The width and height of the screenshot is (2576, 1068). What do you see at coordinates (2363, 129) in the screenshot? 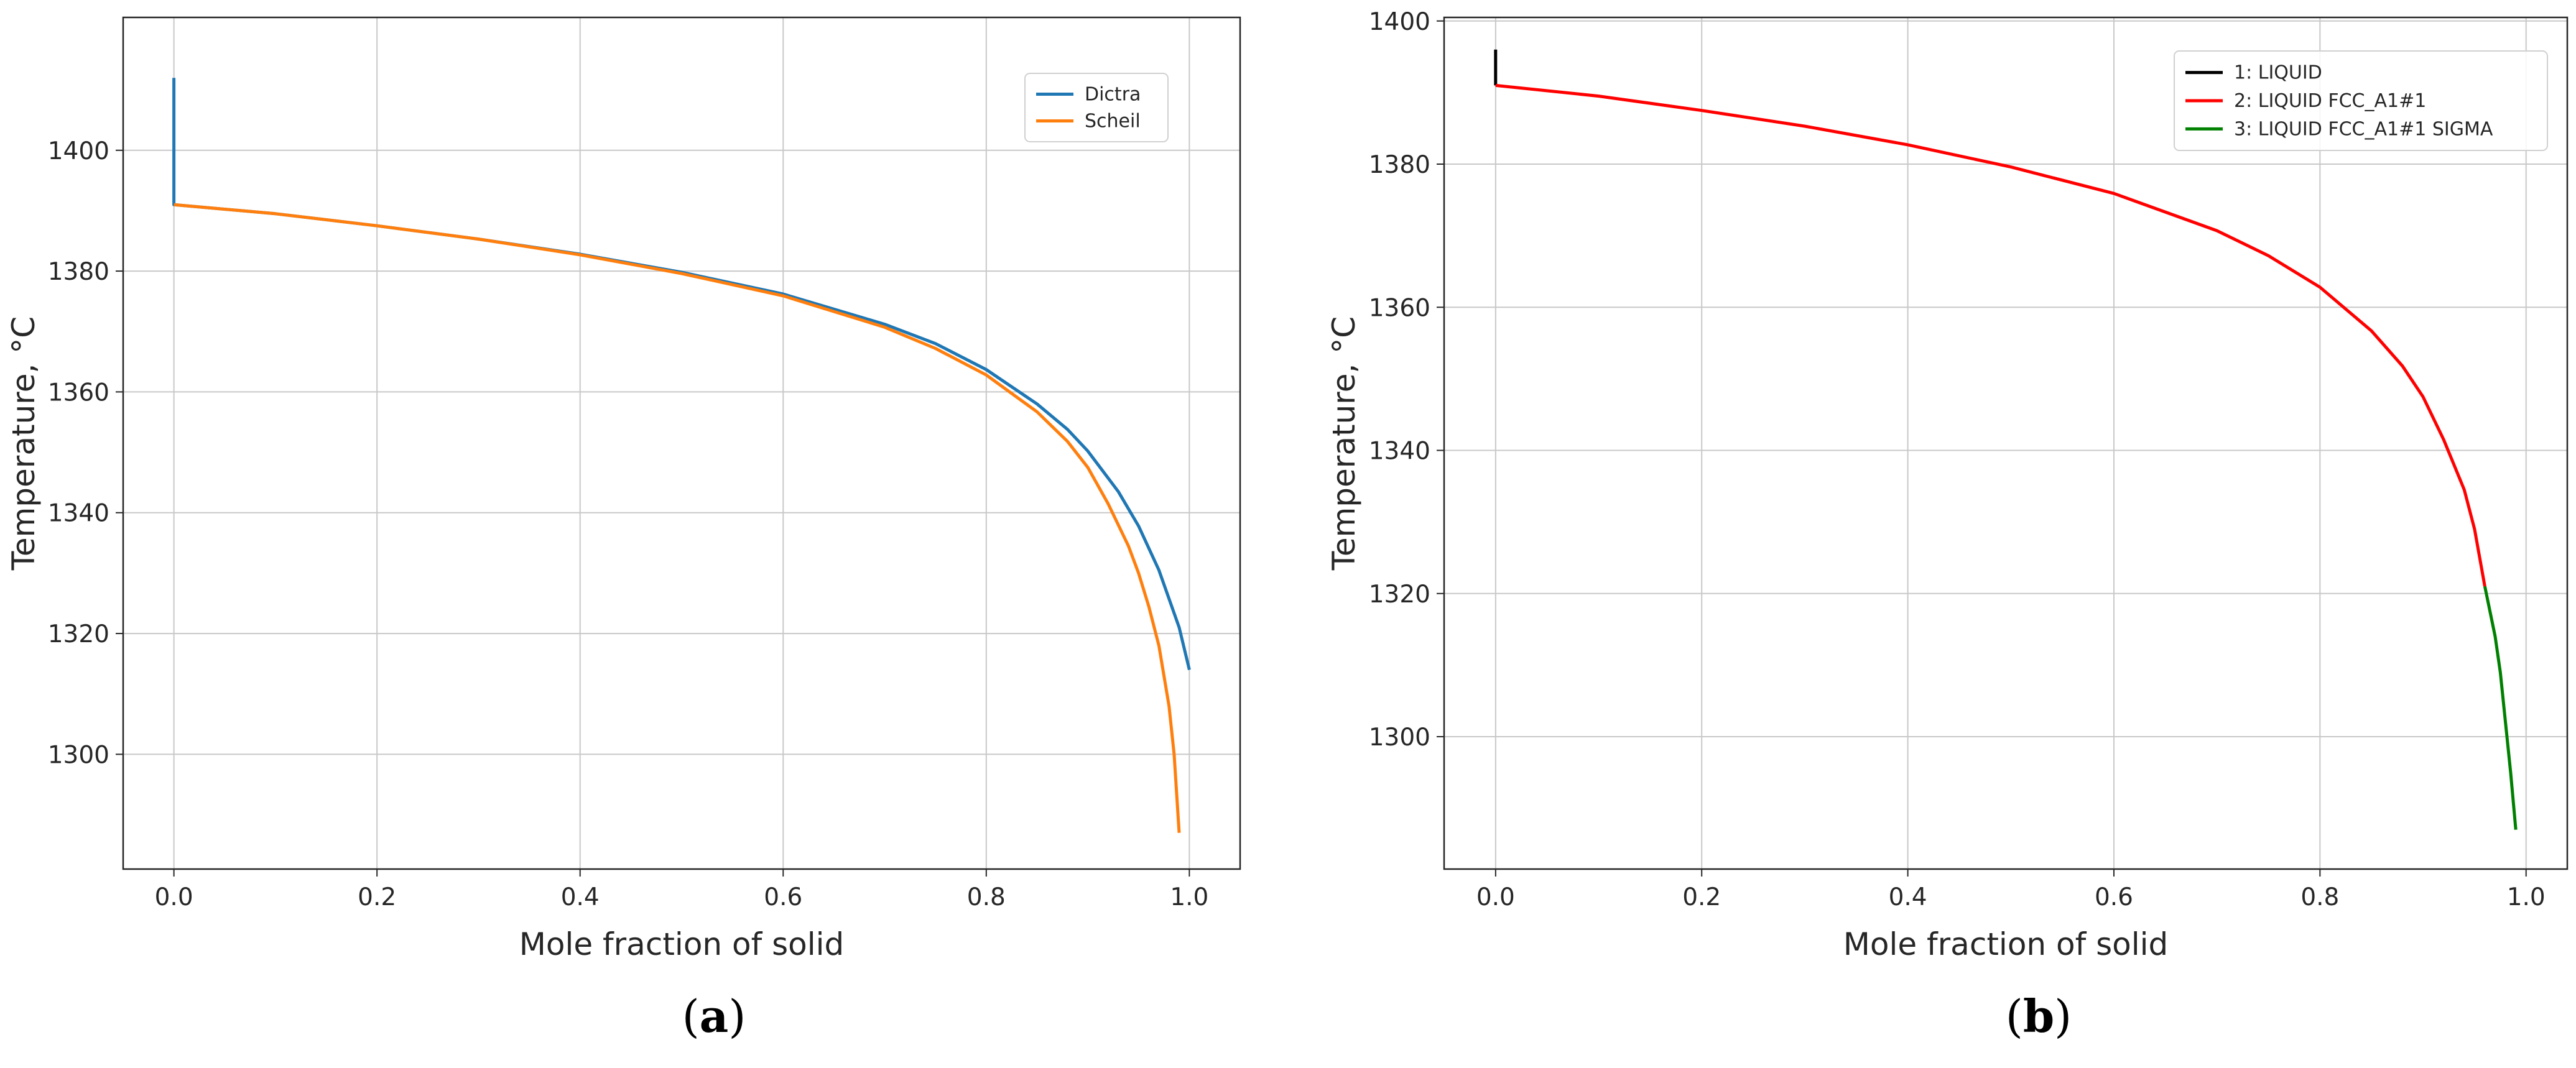
I see `legend-label-3: 3: LIQUID FCC_A1#1 SIGMA` at bounding box center [2363, 129].